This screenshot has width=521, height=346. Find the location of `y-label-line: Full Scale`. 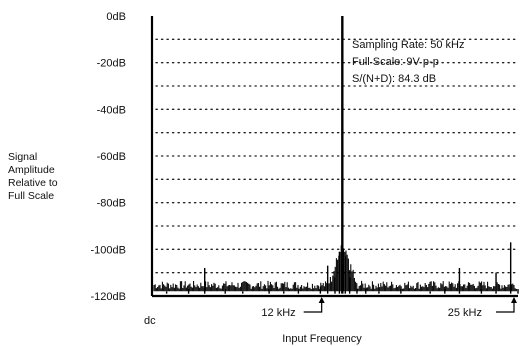

y-label-line: Full Scale is located at coordinates (31, 196).